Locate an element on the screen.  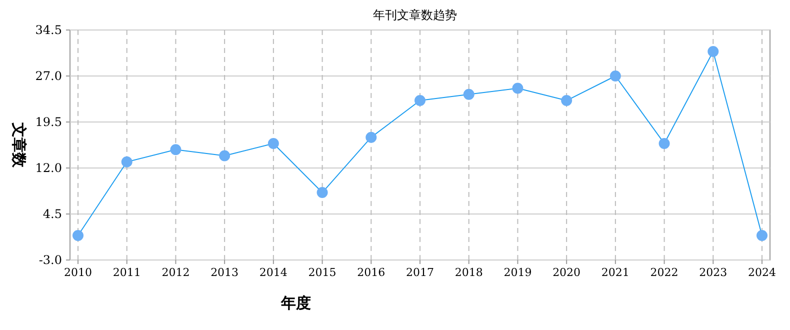
x-tick-label: 2016 is located at coordinates (371, 272).